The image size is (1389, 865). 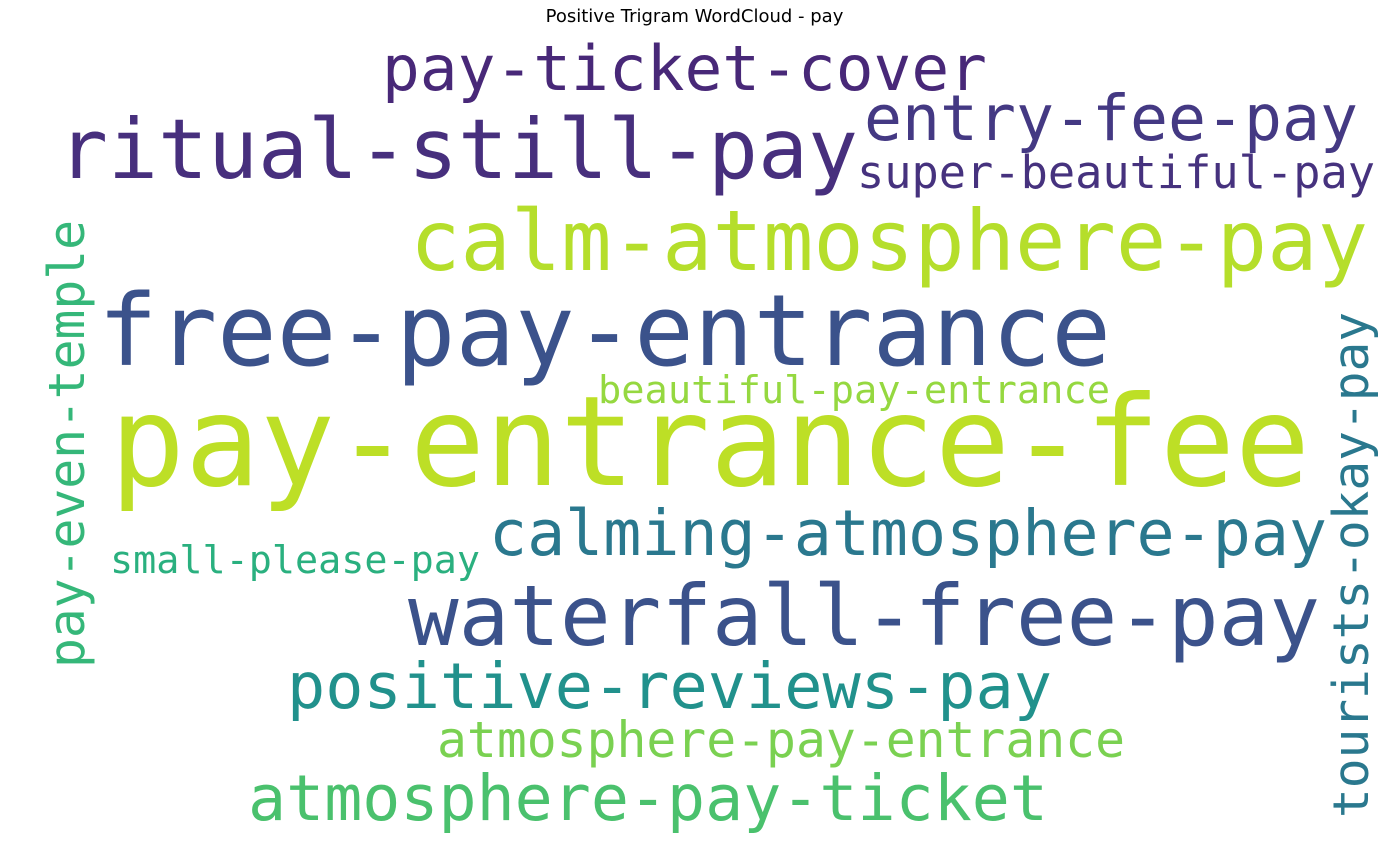 What do you see at coordinates (1111, 118) in the screenshot?
I see `word-entry-fee-pay: entry-fee-pay` at bounding box center [1111, 118].